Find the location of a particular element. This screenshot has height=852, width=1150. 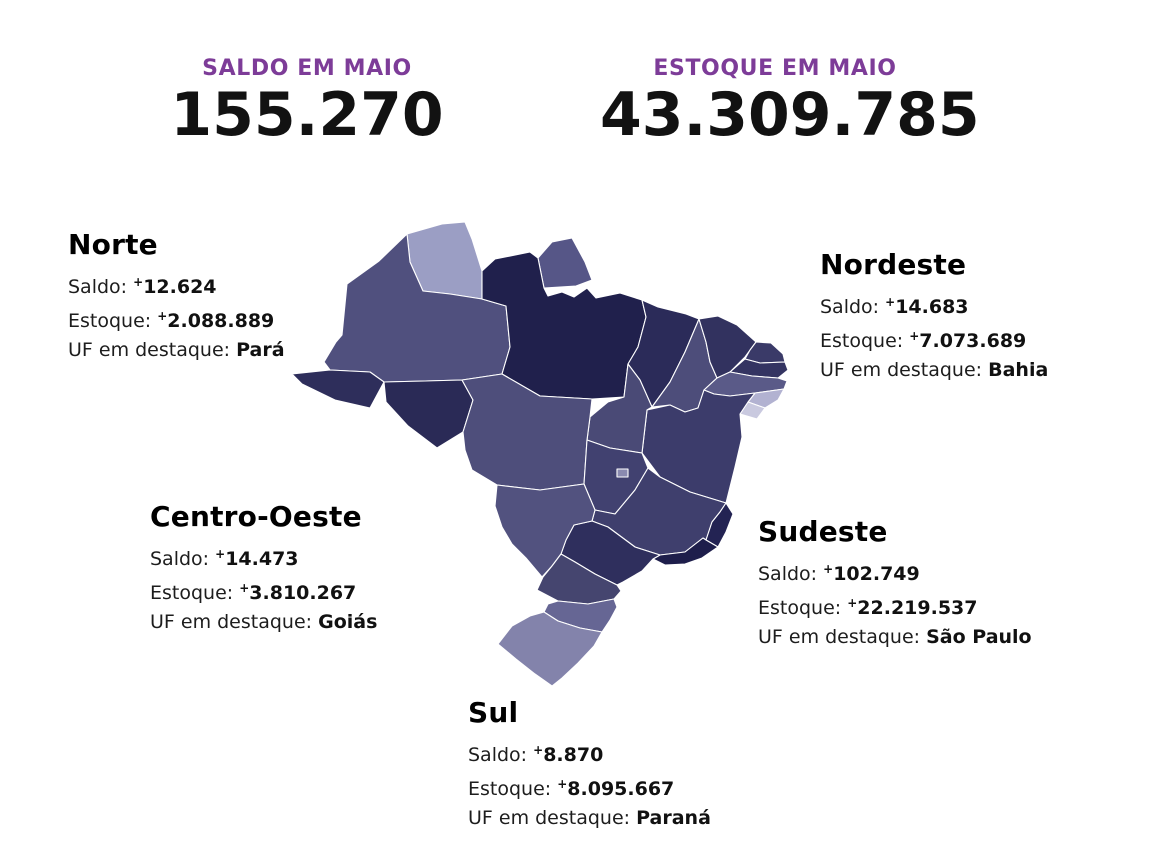

region-norte-title: Norte is located at coordinates (113, 244).